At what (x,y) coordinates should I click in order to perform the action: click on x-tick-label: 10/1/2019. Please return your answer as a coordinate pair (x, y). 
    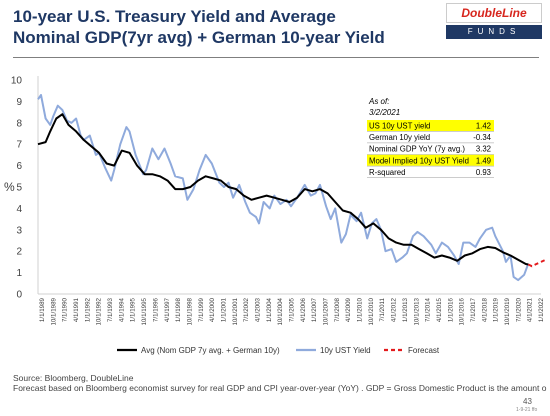
    Looking at the image, I should click on (507, 311).